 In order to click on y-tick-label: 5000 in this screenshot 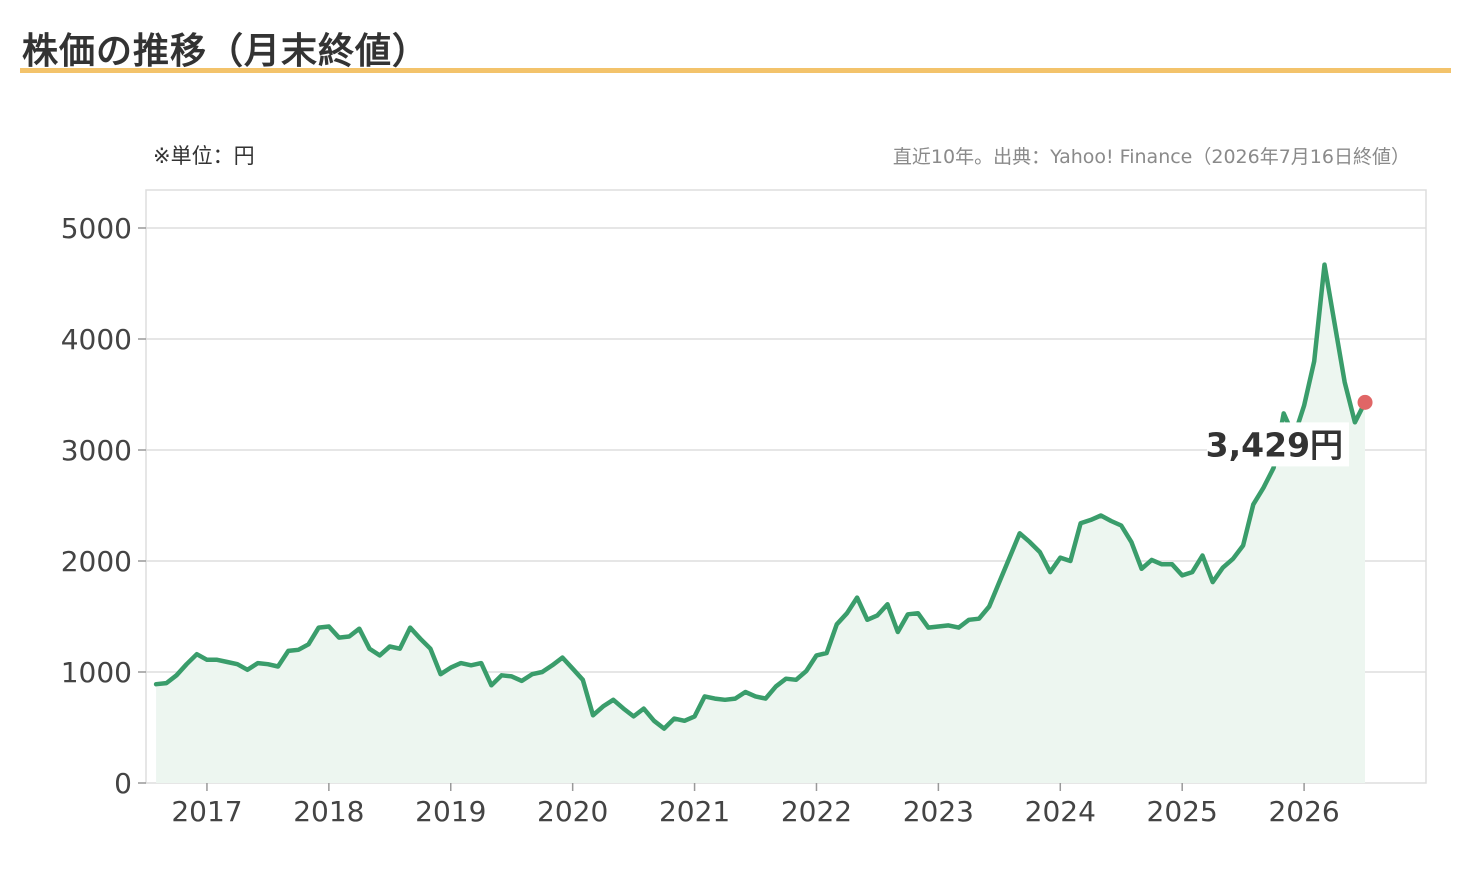, I will do `click(96, 228)`.